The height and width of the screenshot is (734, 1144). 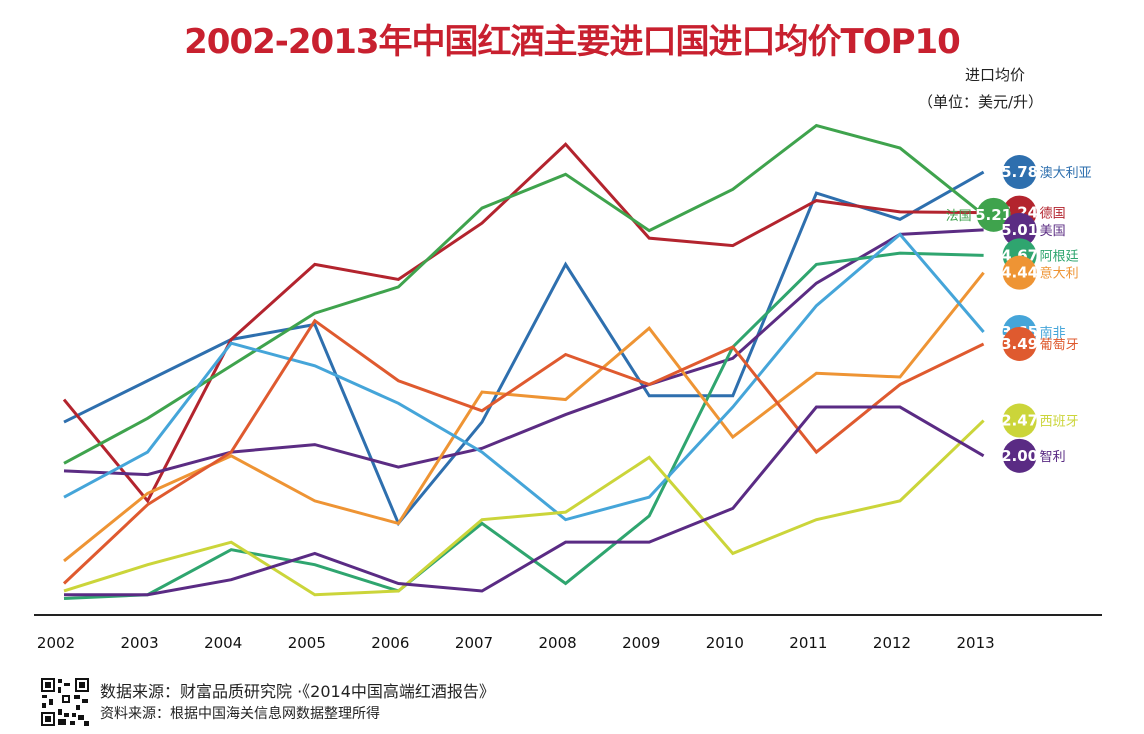 I want to click on end-value-label: 3.49, so click(x=1019, y=344).